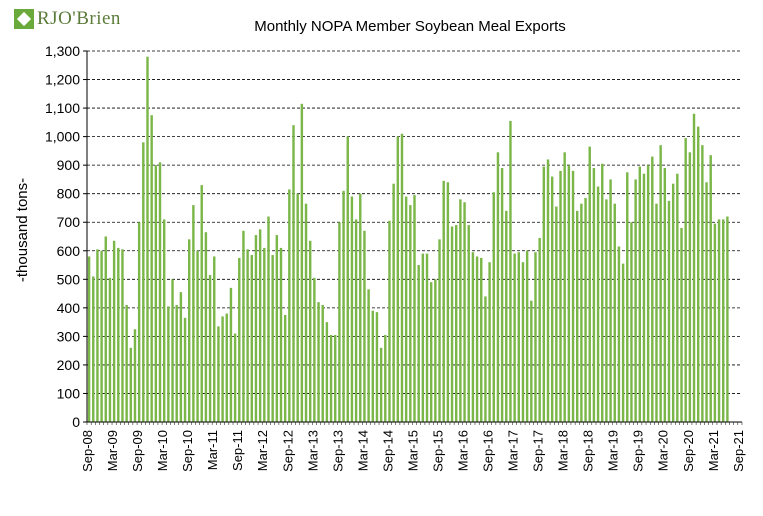 Image resolution: width=763 pixels, height=516 pixels. Describe the element at coordinates (62, 80) in the screenshot. I see `y-tick-label: 1,200` at that location.